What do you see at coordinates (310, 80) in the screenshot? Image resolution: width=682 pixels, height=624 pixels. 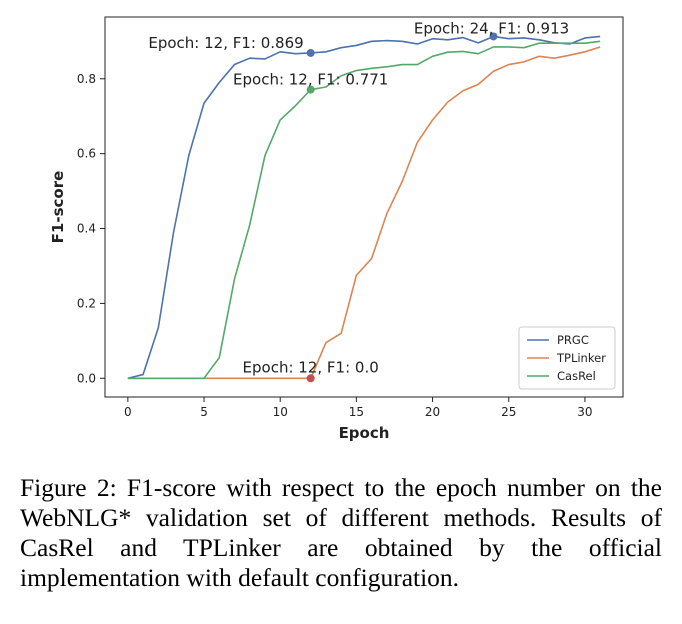 I see `annotation-label: Epoch: 12, F1: 0.771` at bounding box center [310, 80].